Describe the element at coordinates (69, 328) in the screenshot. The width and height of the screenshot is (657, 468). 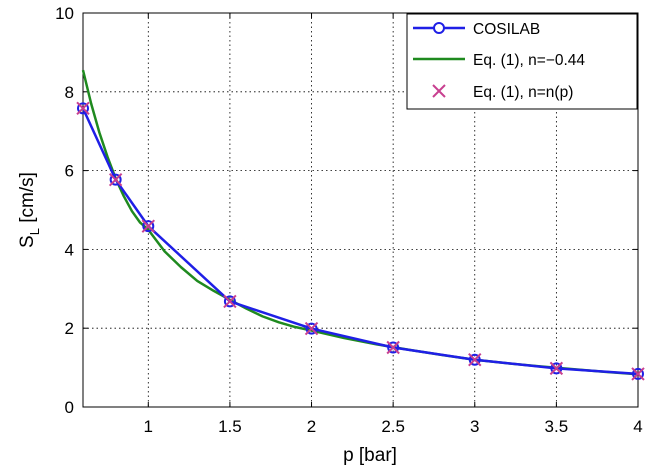
I see `y-tick-label: 2` at that location.